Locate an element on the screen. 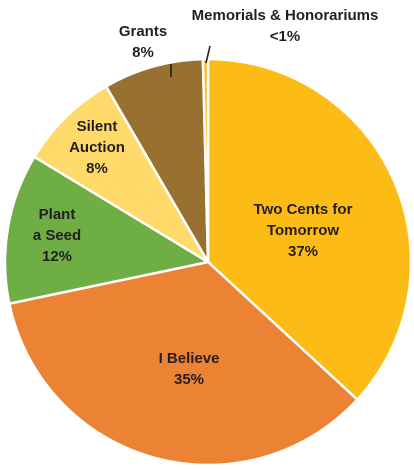 The height and width of the screenshot is (470, 414). slice-value-i-believe: 35% is located at coordinates (189, 379).